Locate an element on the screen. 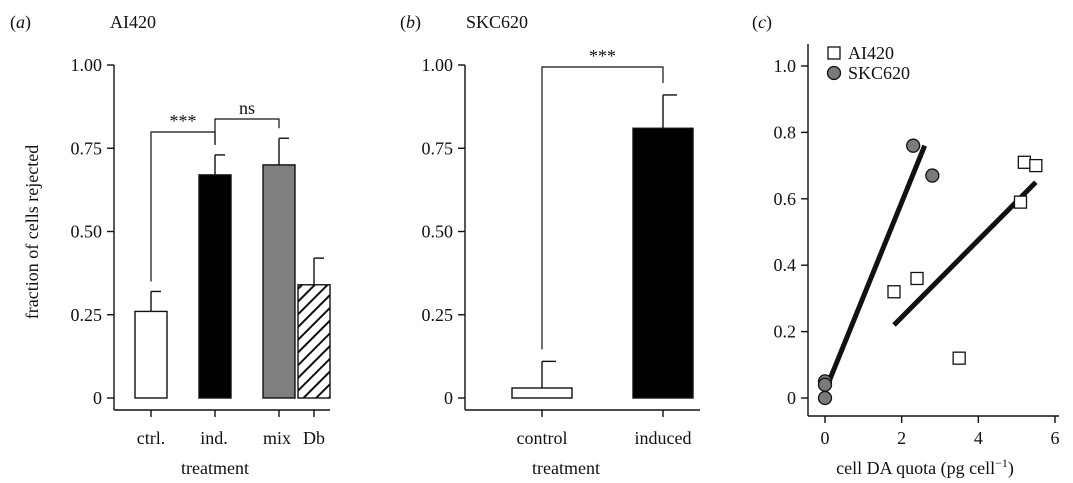  panel-c-label: (c) is located at coordinates (762, 22).